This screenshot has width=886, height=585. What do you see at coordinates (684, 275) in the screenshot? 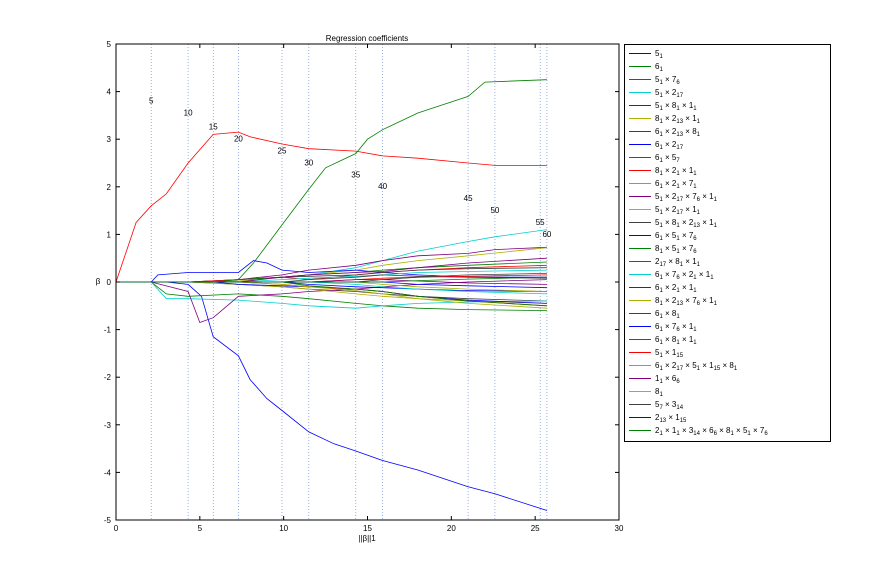
I see `legend-label: 61 × 76 × 21 × 11` at bounding box center [684, 275].